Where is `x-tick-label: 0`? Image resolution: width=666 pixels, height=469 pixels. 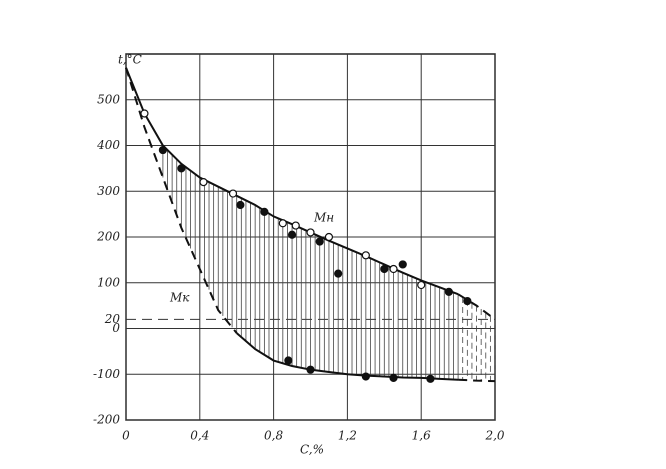
x-tick-label: 0 is located at coordinates (126, 436).